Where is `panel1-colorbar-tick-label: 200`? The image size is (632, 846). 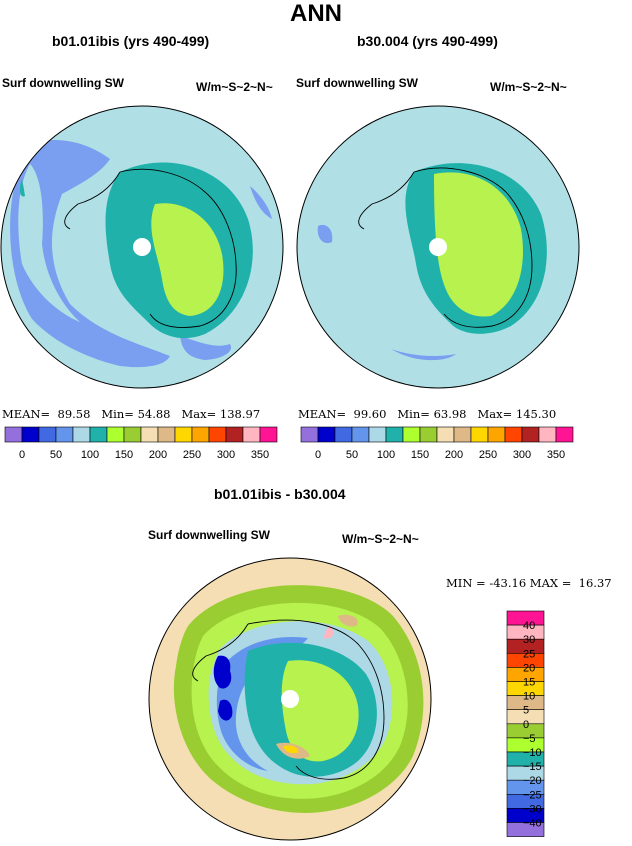
panel1-colorbar-tick-label: 200 is located at coordinates (158, 455).